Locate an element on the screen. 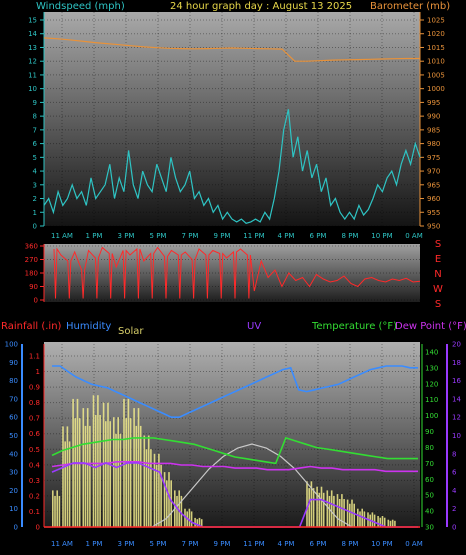  uv-tick-label: 20 is located at coordinates (456, 345).